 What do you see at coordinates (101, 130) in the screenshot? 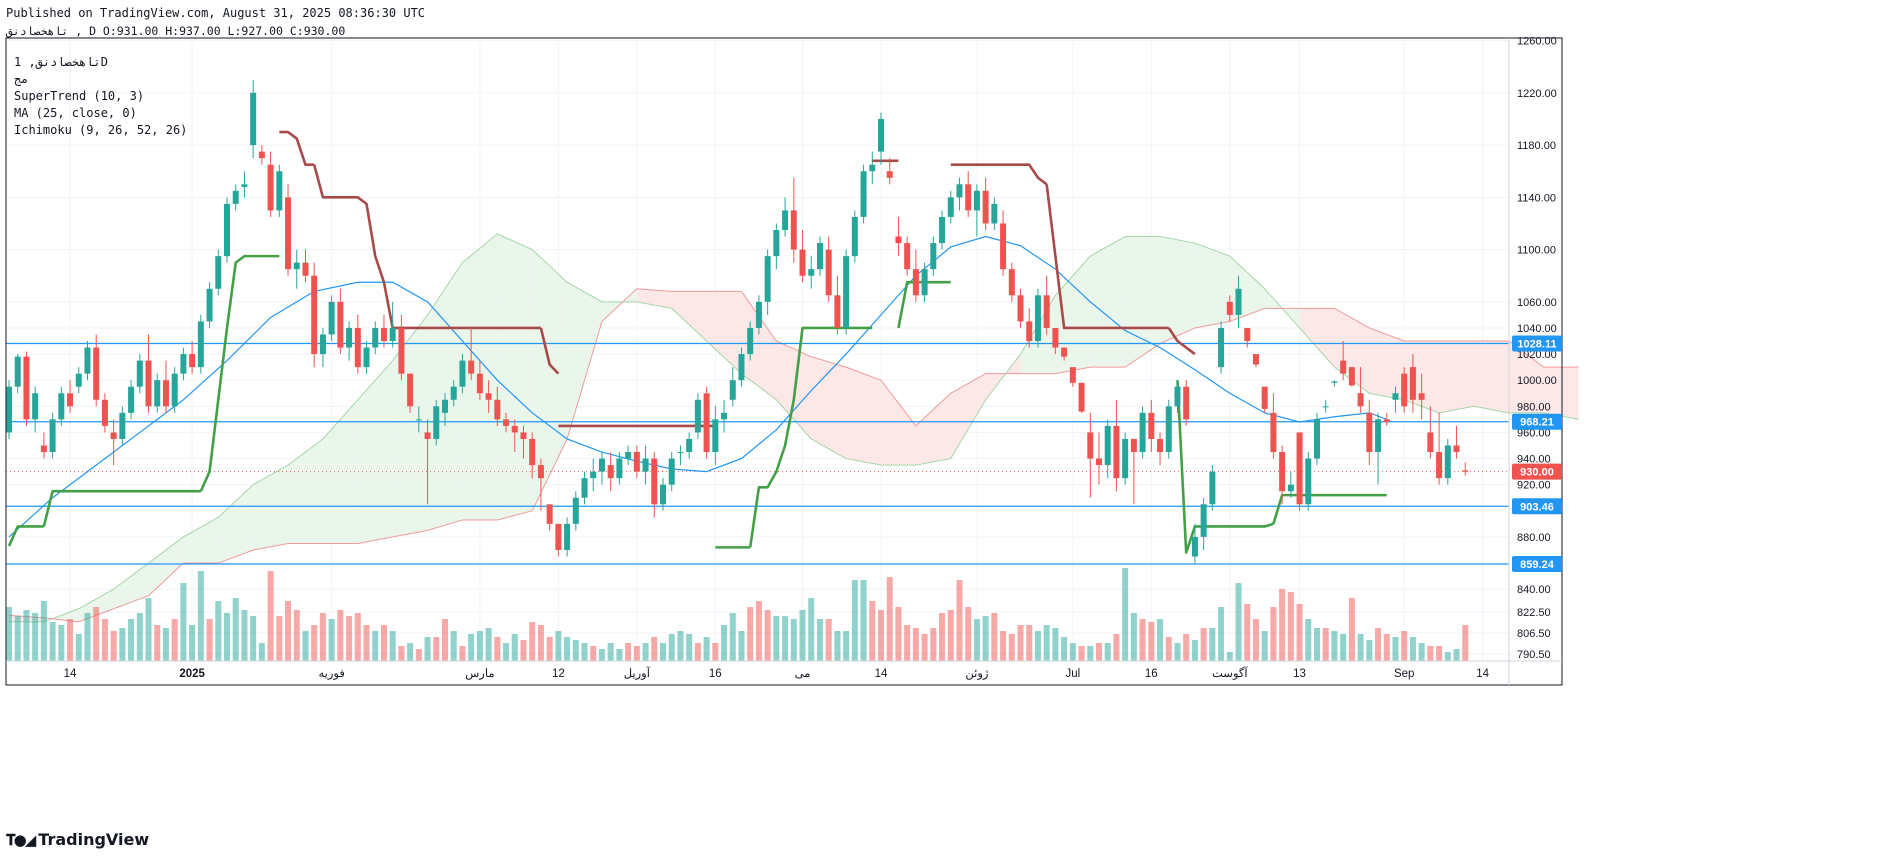
I see `legend-indicator-ichimoku: Ichimoku (9, 26, 52, 26)` at bounding box center [101, 130].